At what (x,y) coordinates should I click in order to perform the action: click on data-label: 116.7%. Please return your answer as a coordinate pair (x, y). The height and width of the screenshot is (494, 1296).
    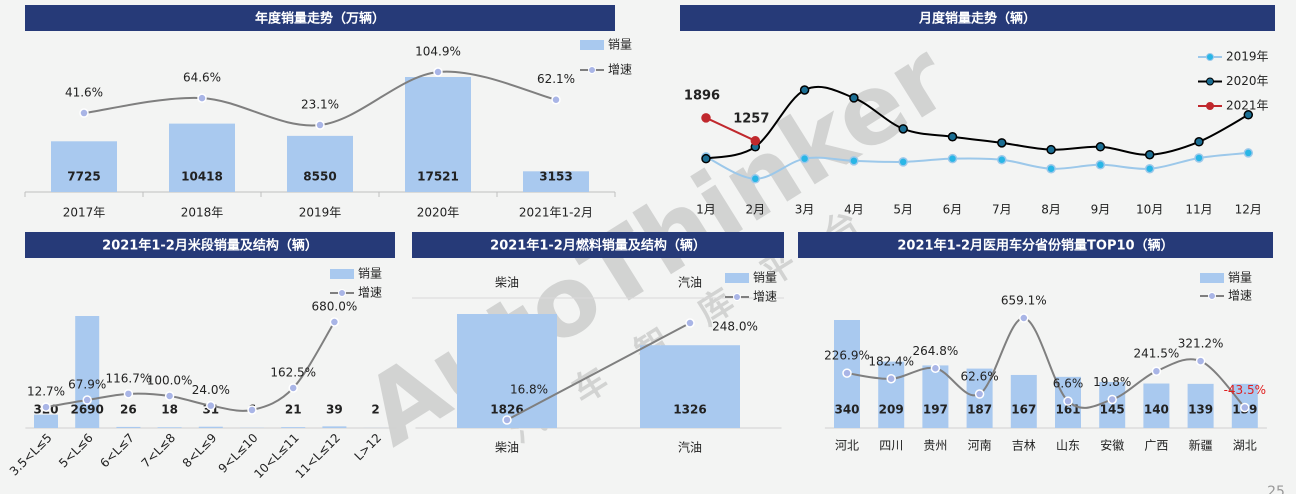
    Looking at the image, I should click on (129, 378).